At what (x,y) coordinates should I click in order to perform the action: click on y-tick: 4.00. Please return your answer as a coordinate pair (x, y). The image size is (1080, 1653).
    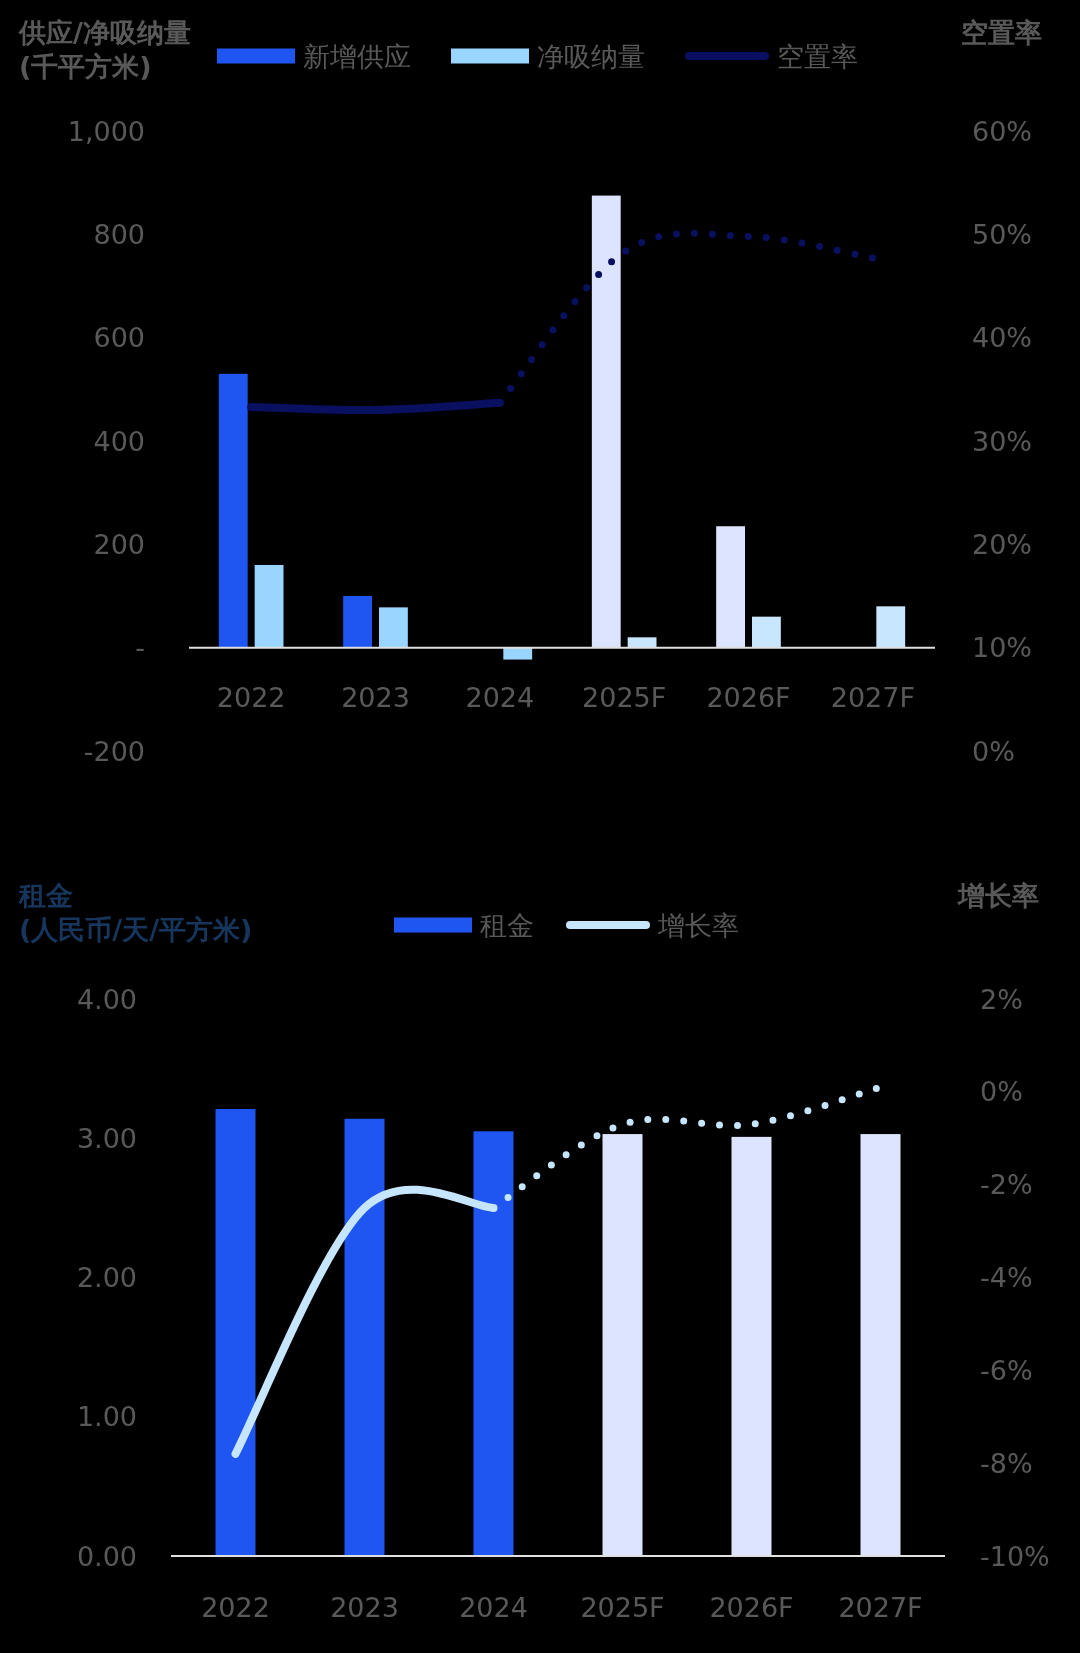
    Looking at the image, I should click on (106, 999).